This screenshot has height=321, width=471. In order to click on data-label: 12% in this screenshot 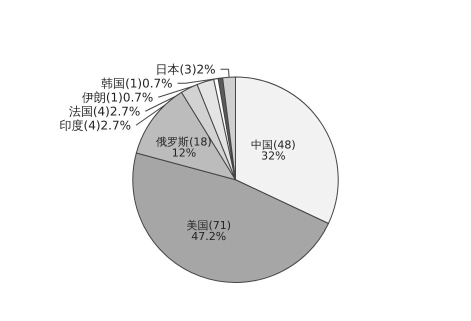, I will do `click(184, 153)`.